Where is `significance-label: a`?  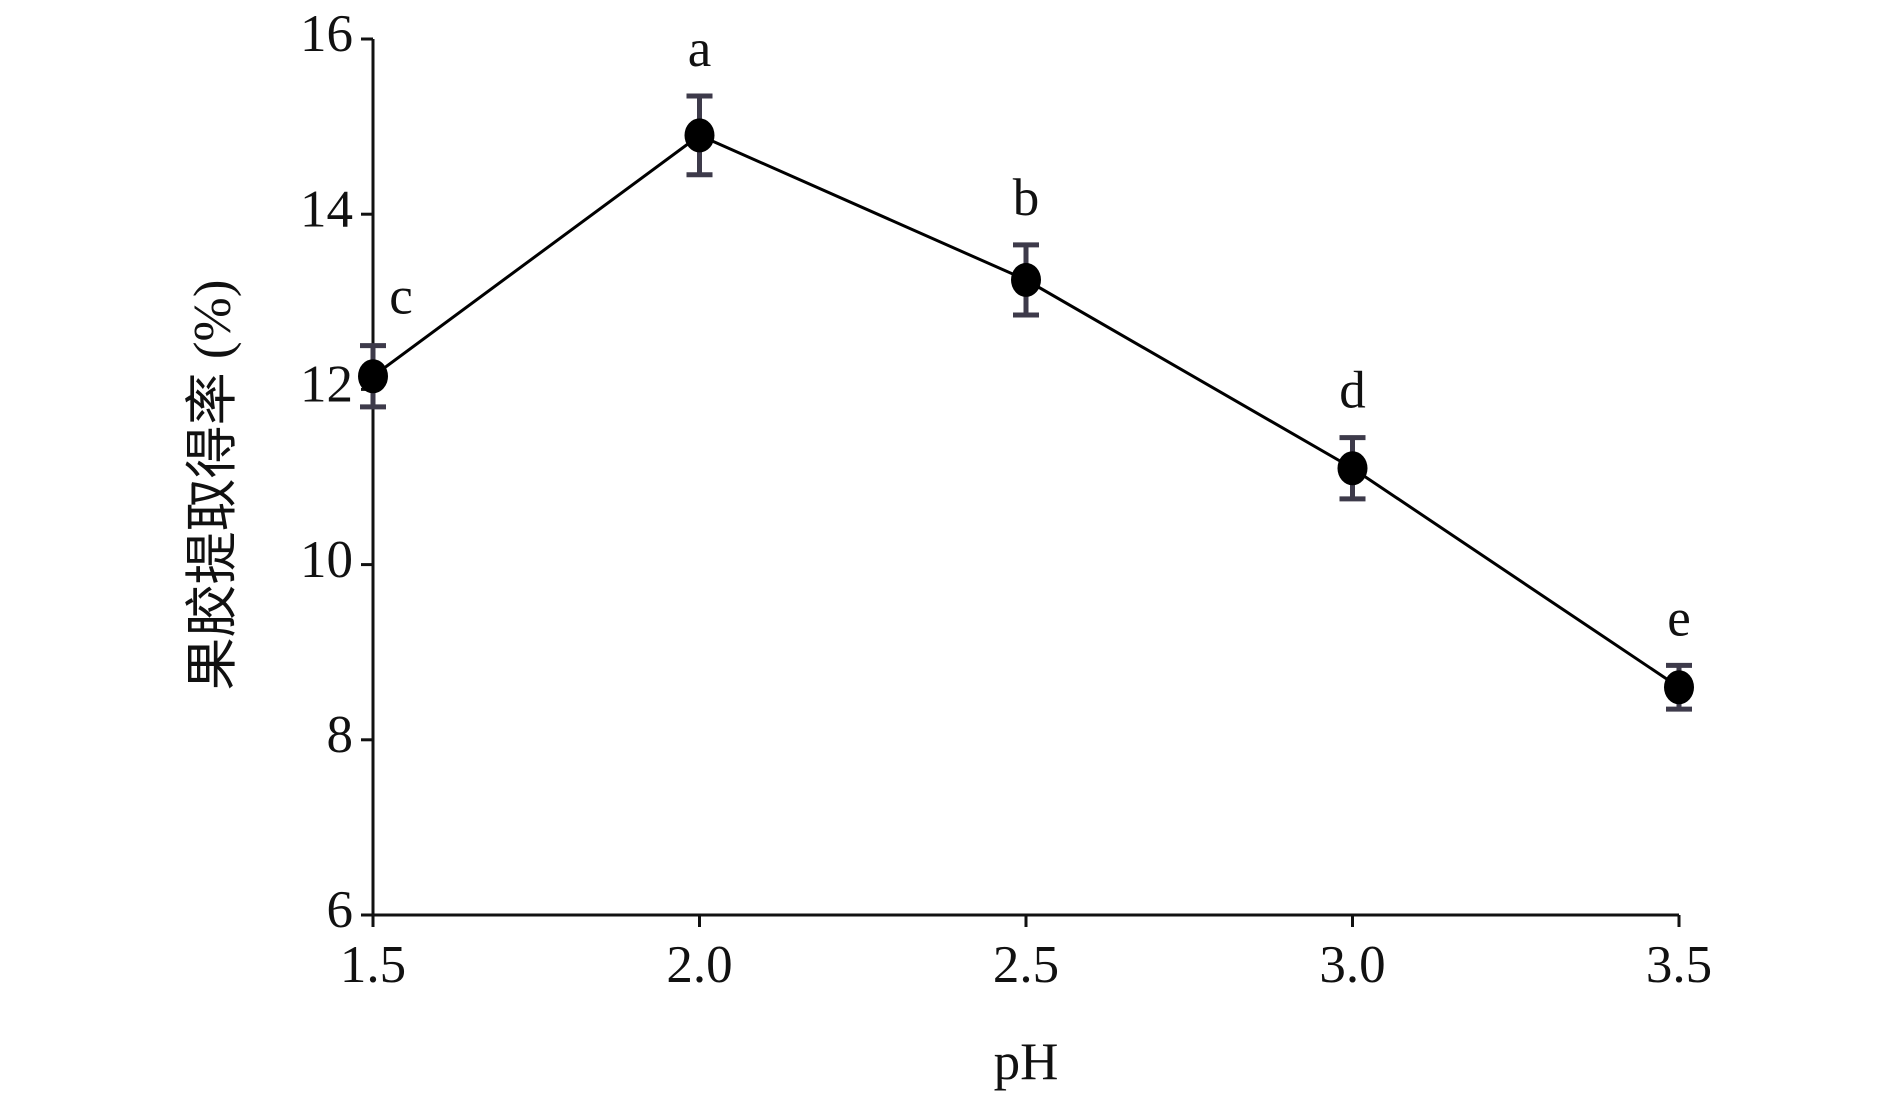 significance-label: a is located at coordinates (700, 49).